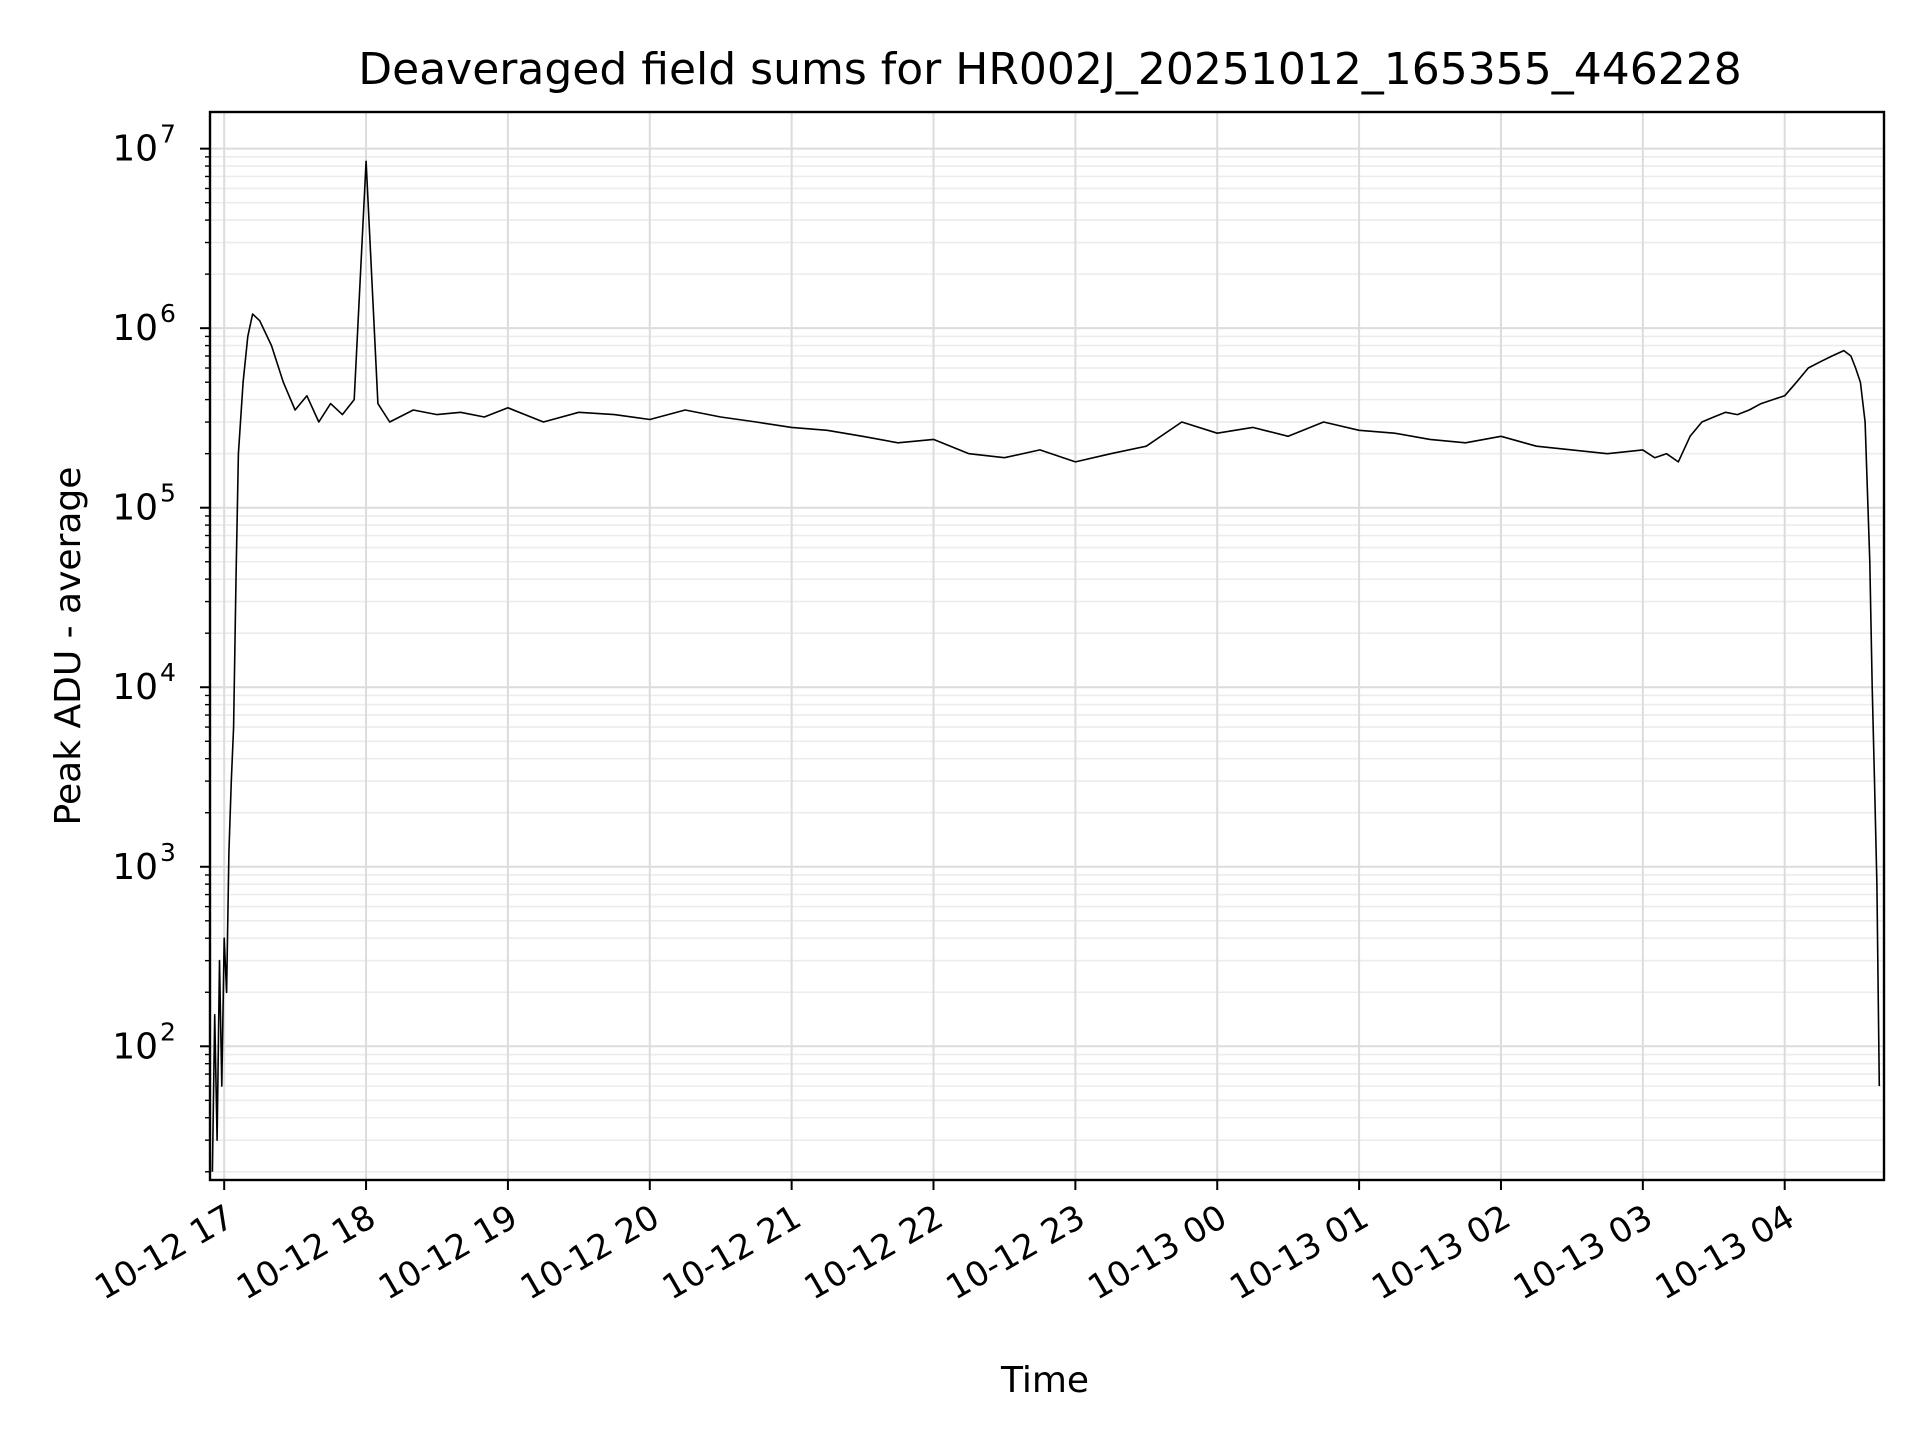  Describe the element at coordinates (448, 1252) in the screenshot. I see `x-tick-label: 10-12 19` at that location.